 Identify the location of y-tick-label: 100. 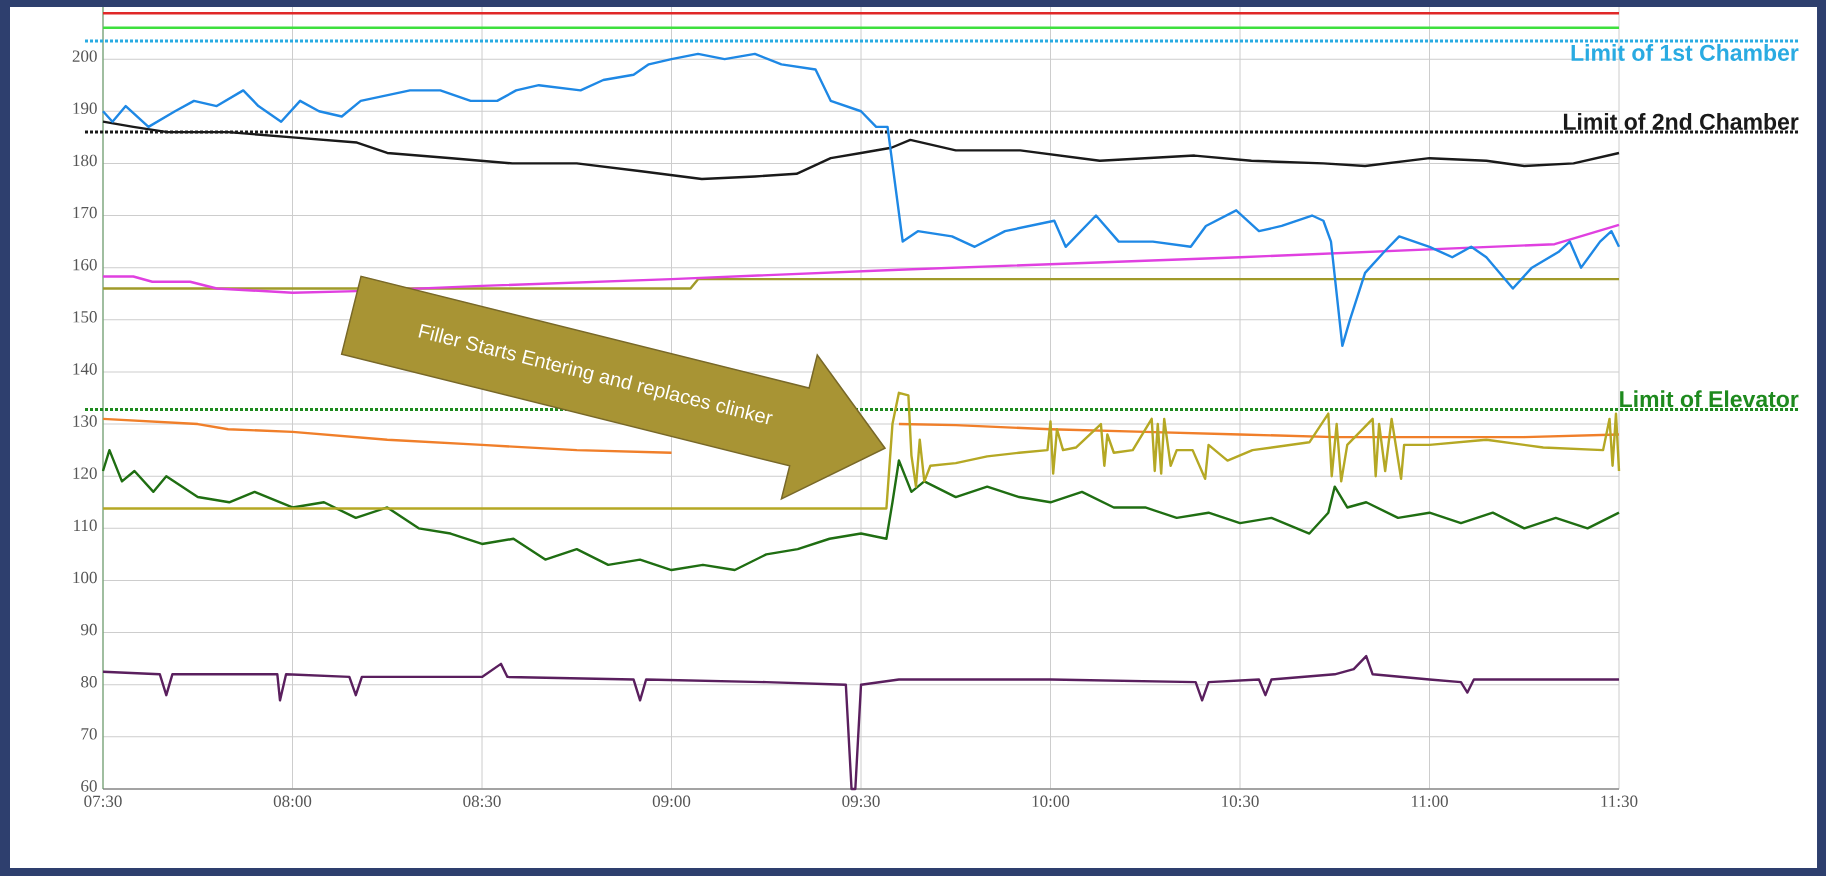
(85, 577).